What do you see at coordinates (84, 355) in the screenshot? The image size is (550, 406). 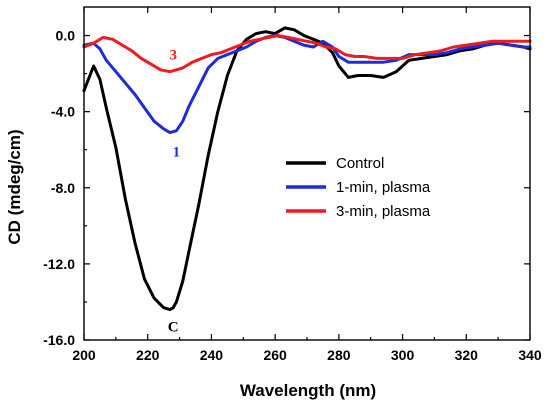 I see `x-tick-label: 200` at bounding box center [84, 355].